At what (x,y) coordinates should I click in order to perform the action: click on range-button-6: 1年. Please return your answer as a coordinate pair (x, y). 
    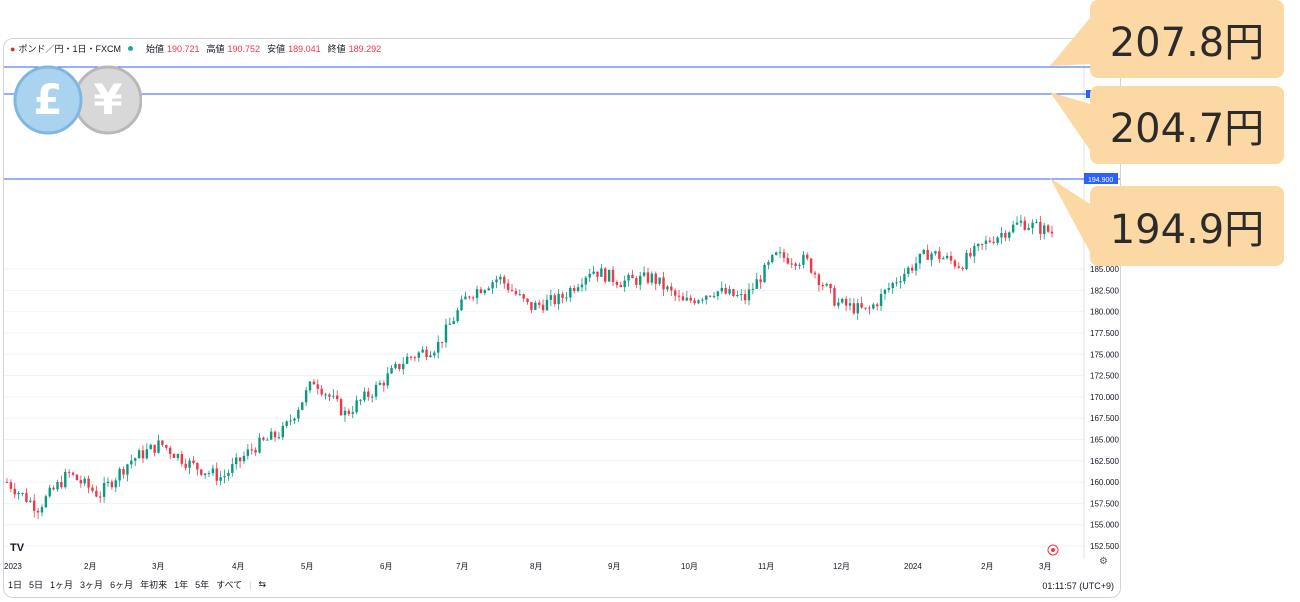
    Looking at the image, I should click on (181, 585).